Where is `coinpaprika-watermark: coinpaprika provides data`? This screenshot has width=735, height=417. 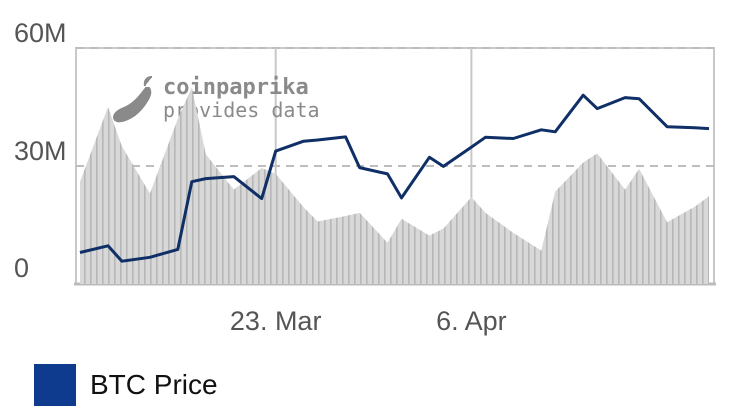
coinpaprika-watermark: coinpaprika provides data is located at coordinates (216, 99).